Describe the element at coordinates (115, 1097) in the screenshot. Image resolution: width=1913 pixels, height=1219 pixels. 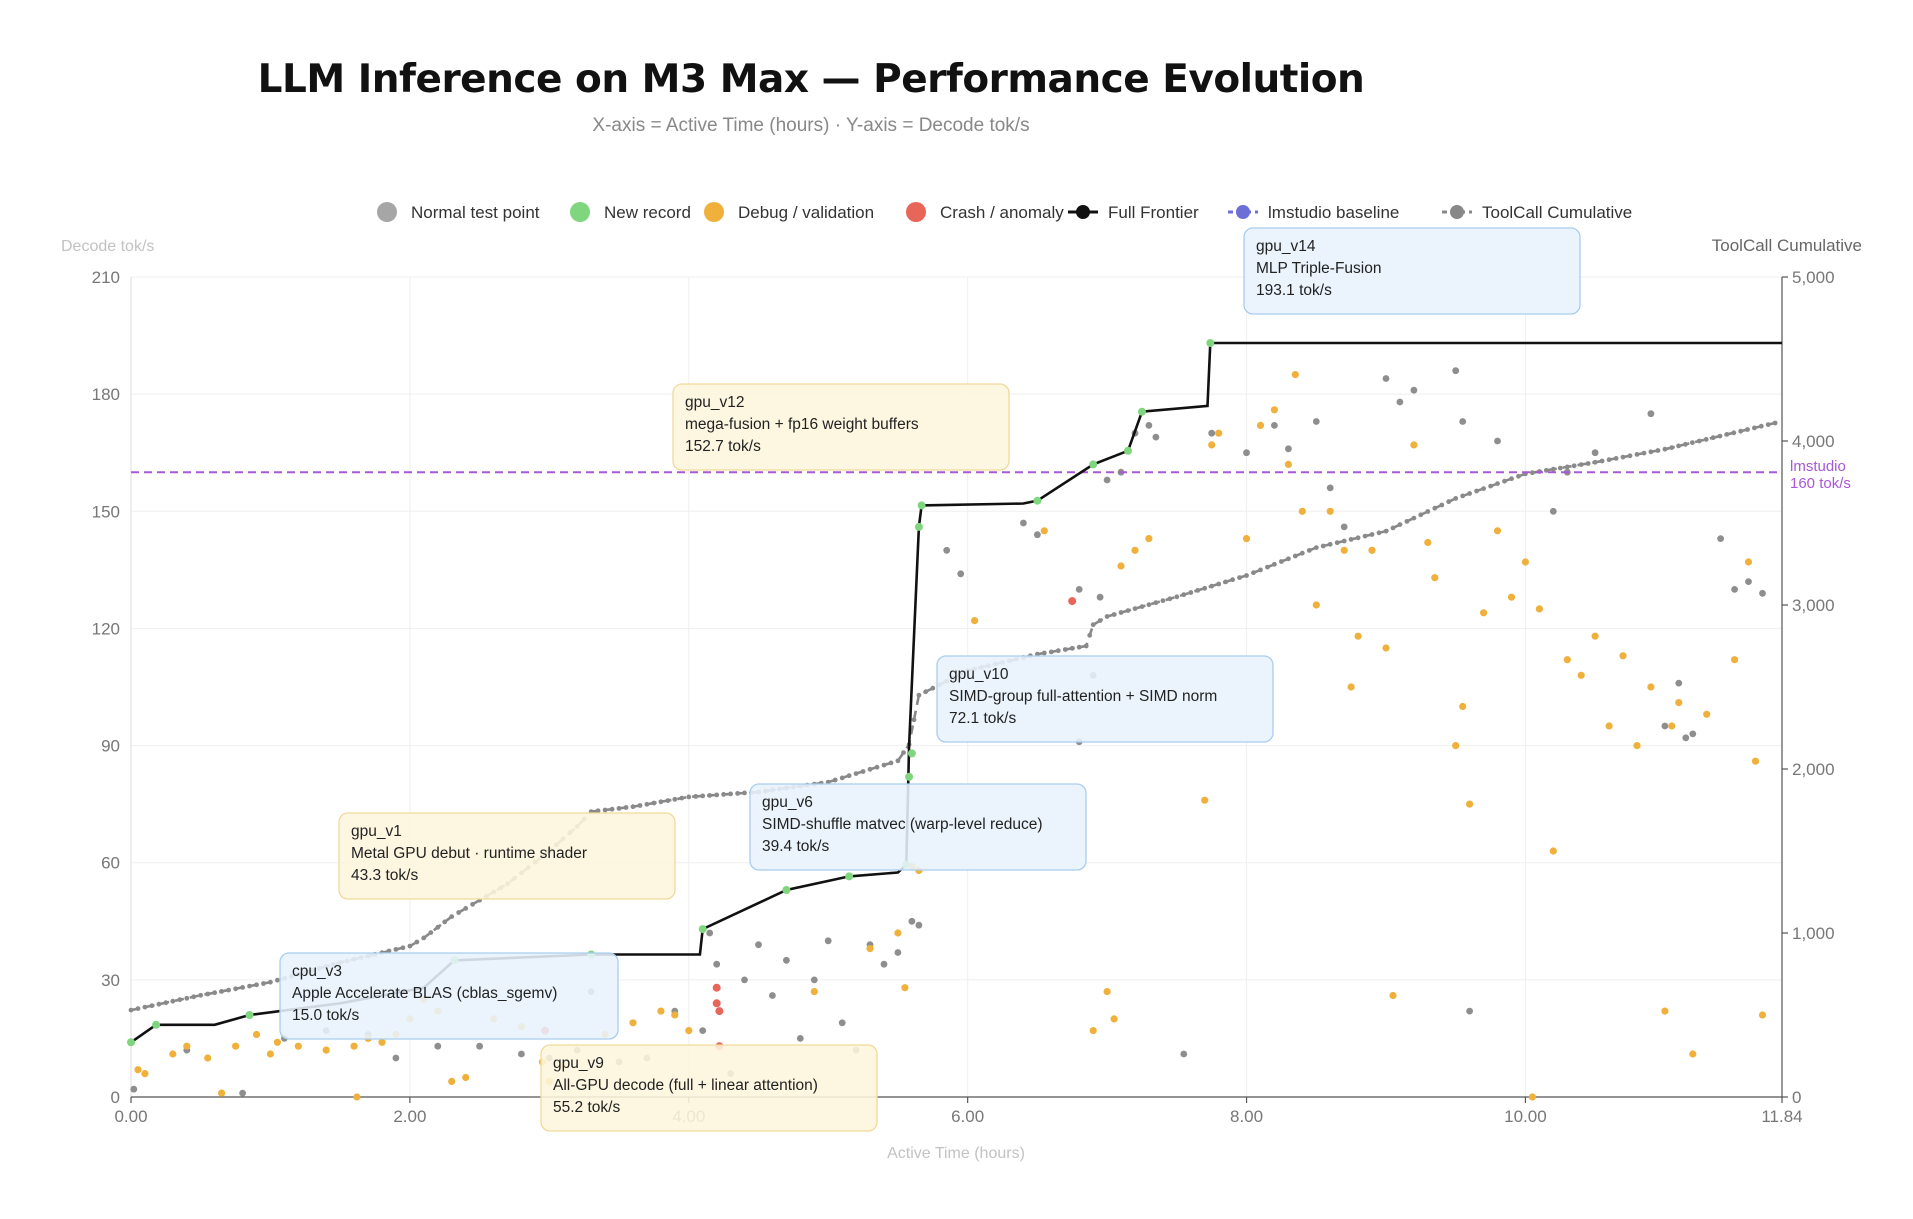
I see `y-tick-label: 0` at that location.